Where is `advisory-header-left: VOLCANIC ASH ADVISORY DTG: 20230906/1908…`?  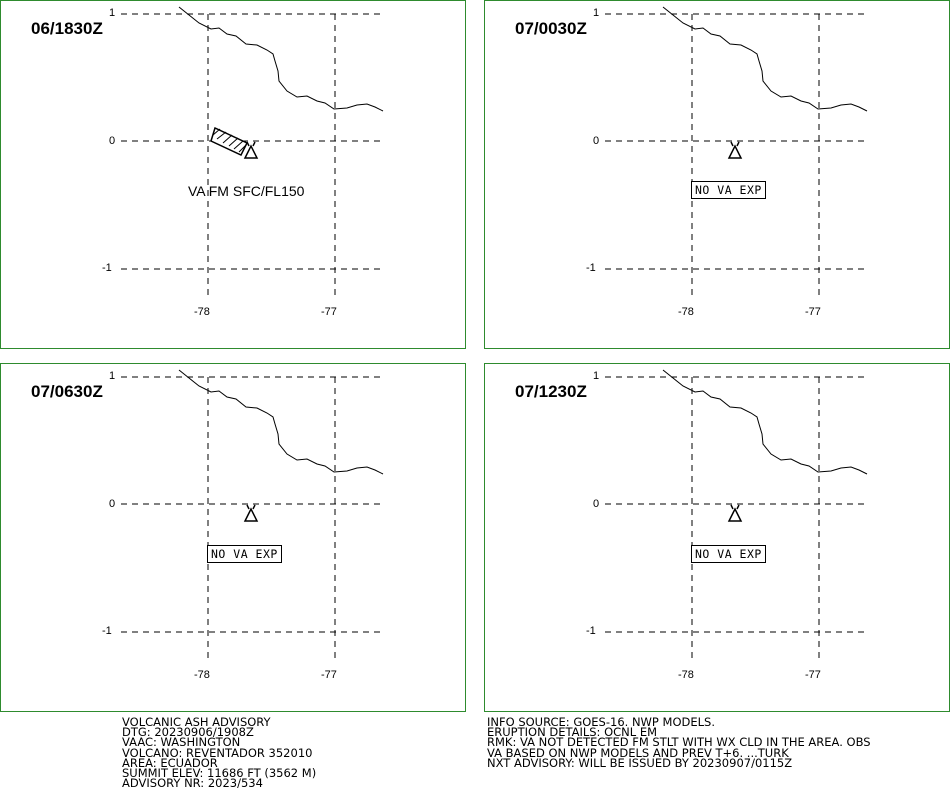 advisory-header-left: VOLCANIC ASH ADVISORY DTG: 20230906/1908… is located at coordinates (219, 753).